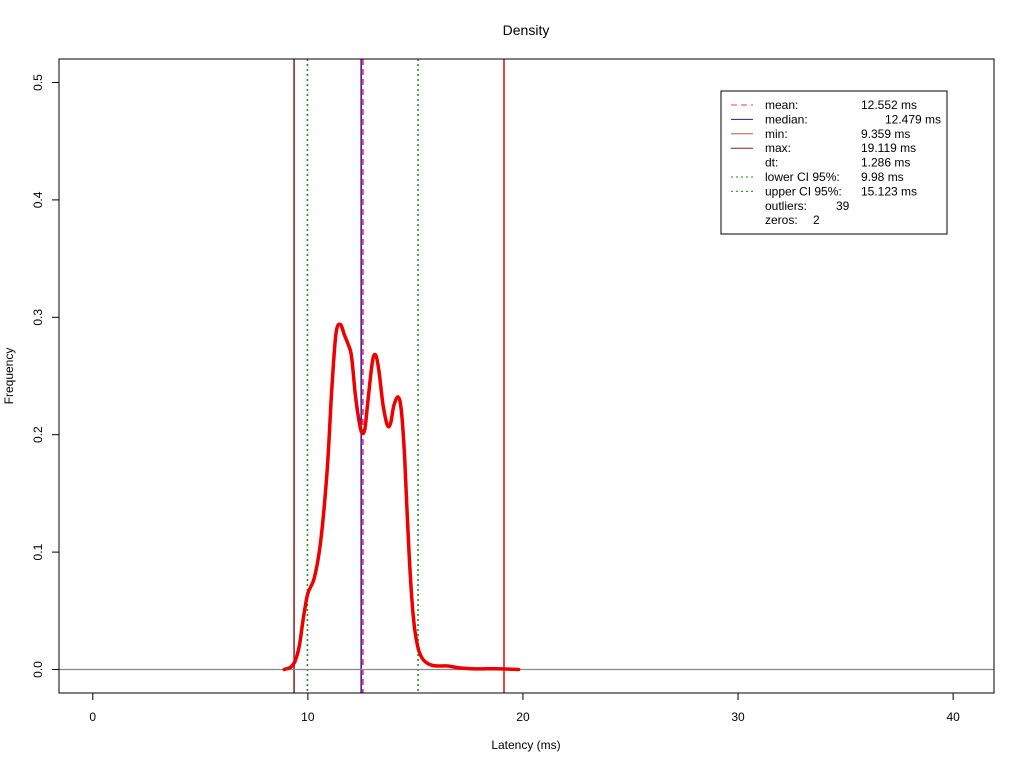 This screenshot has height=768, width=1024. What do you see at coordinates (92, 717) in the screenshot?
I see `x-tick-label: 0` at bounding box center [92, 717].